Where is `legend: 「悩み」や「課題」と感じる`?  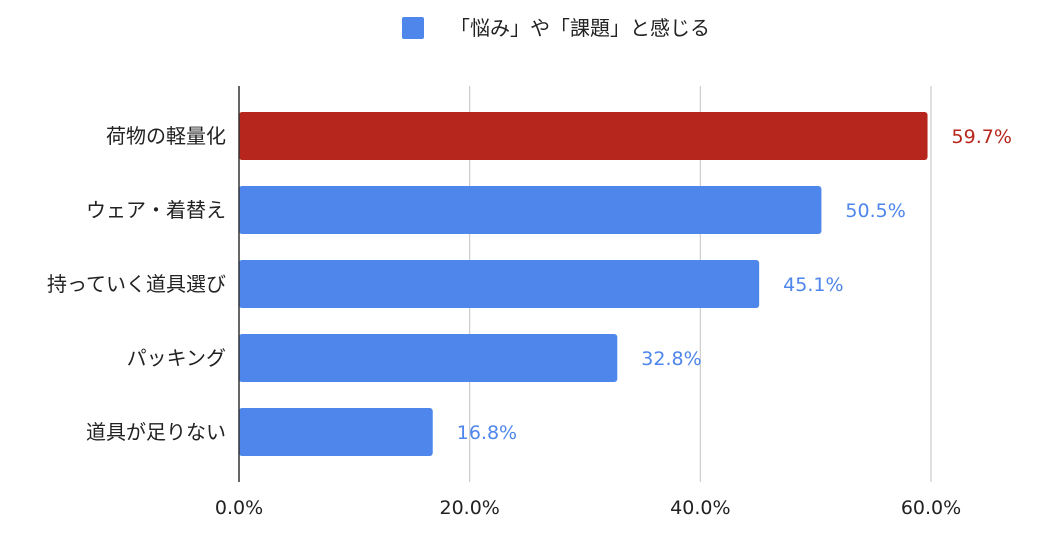
legend: 「悩み」や「課題」と感じる is located at coordinates (556, 28).